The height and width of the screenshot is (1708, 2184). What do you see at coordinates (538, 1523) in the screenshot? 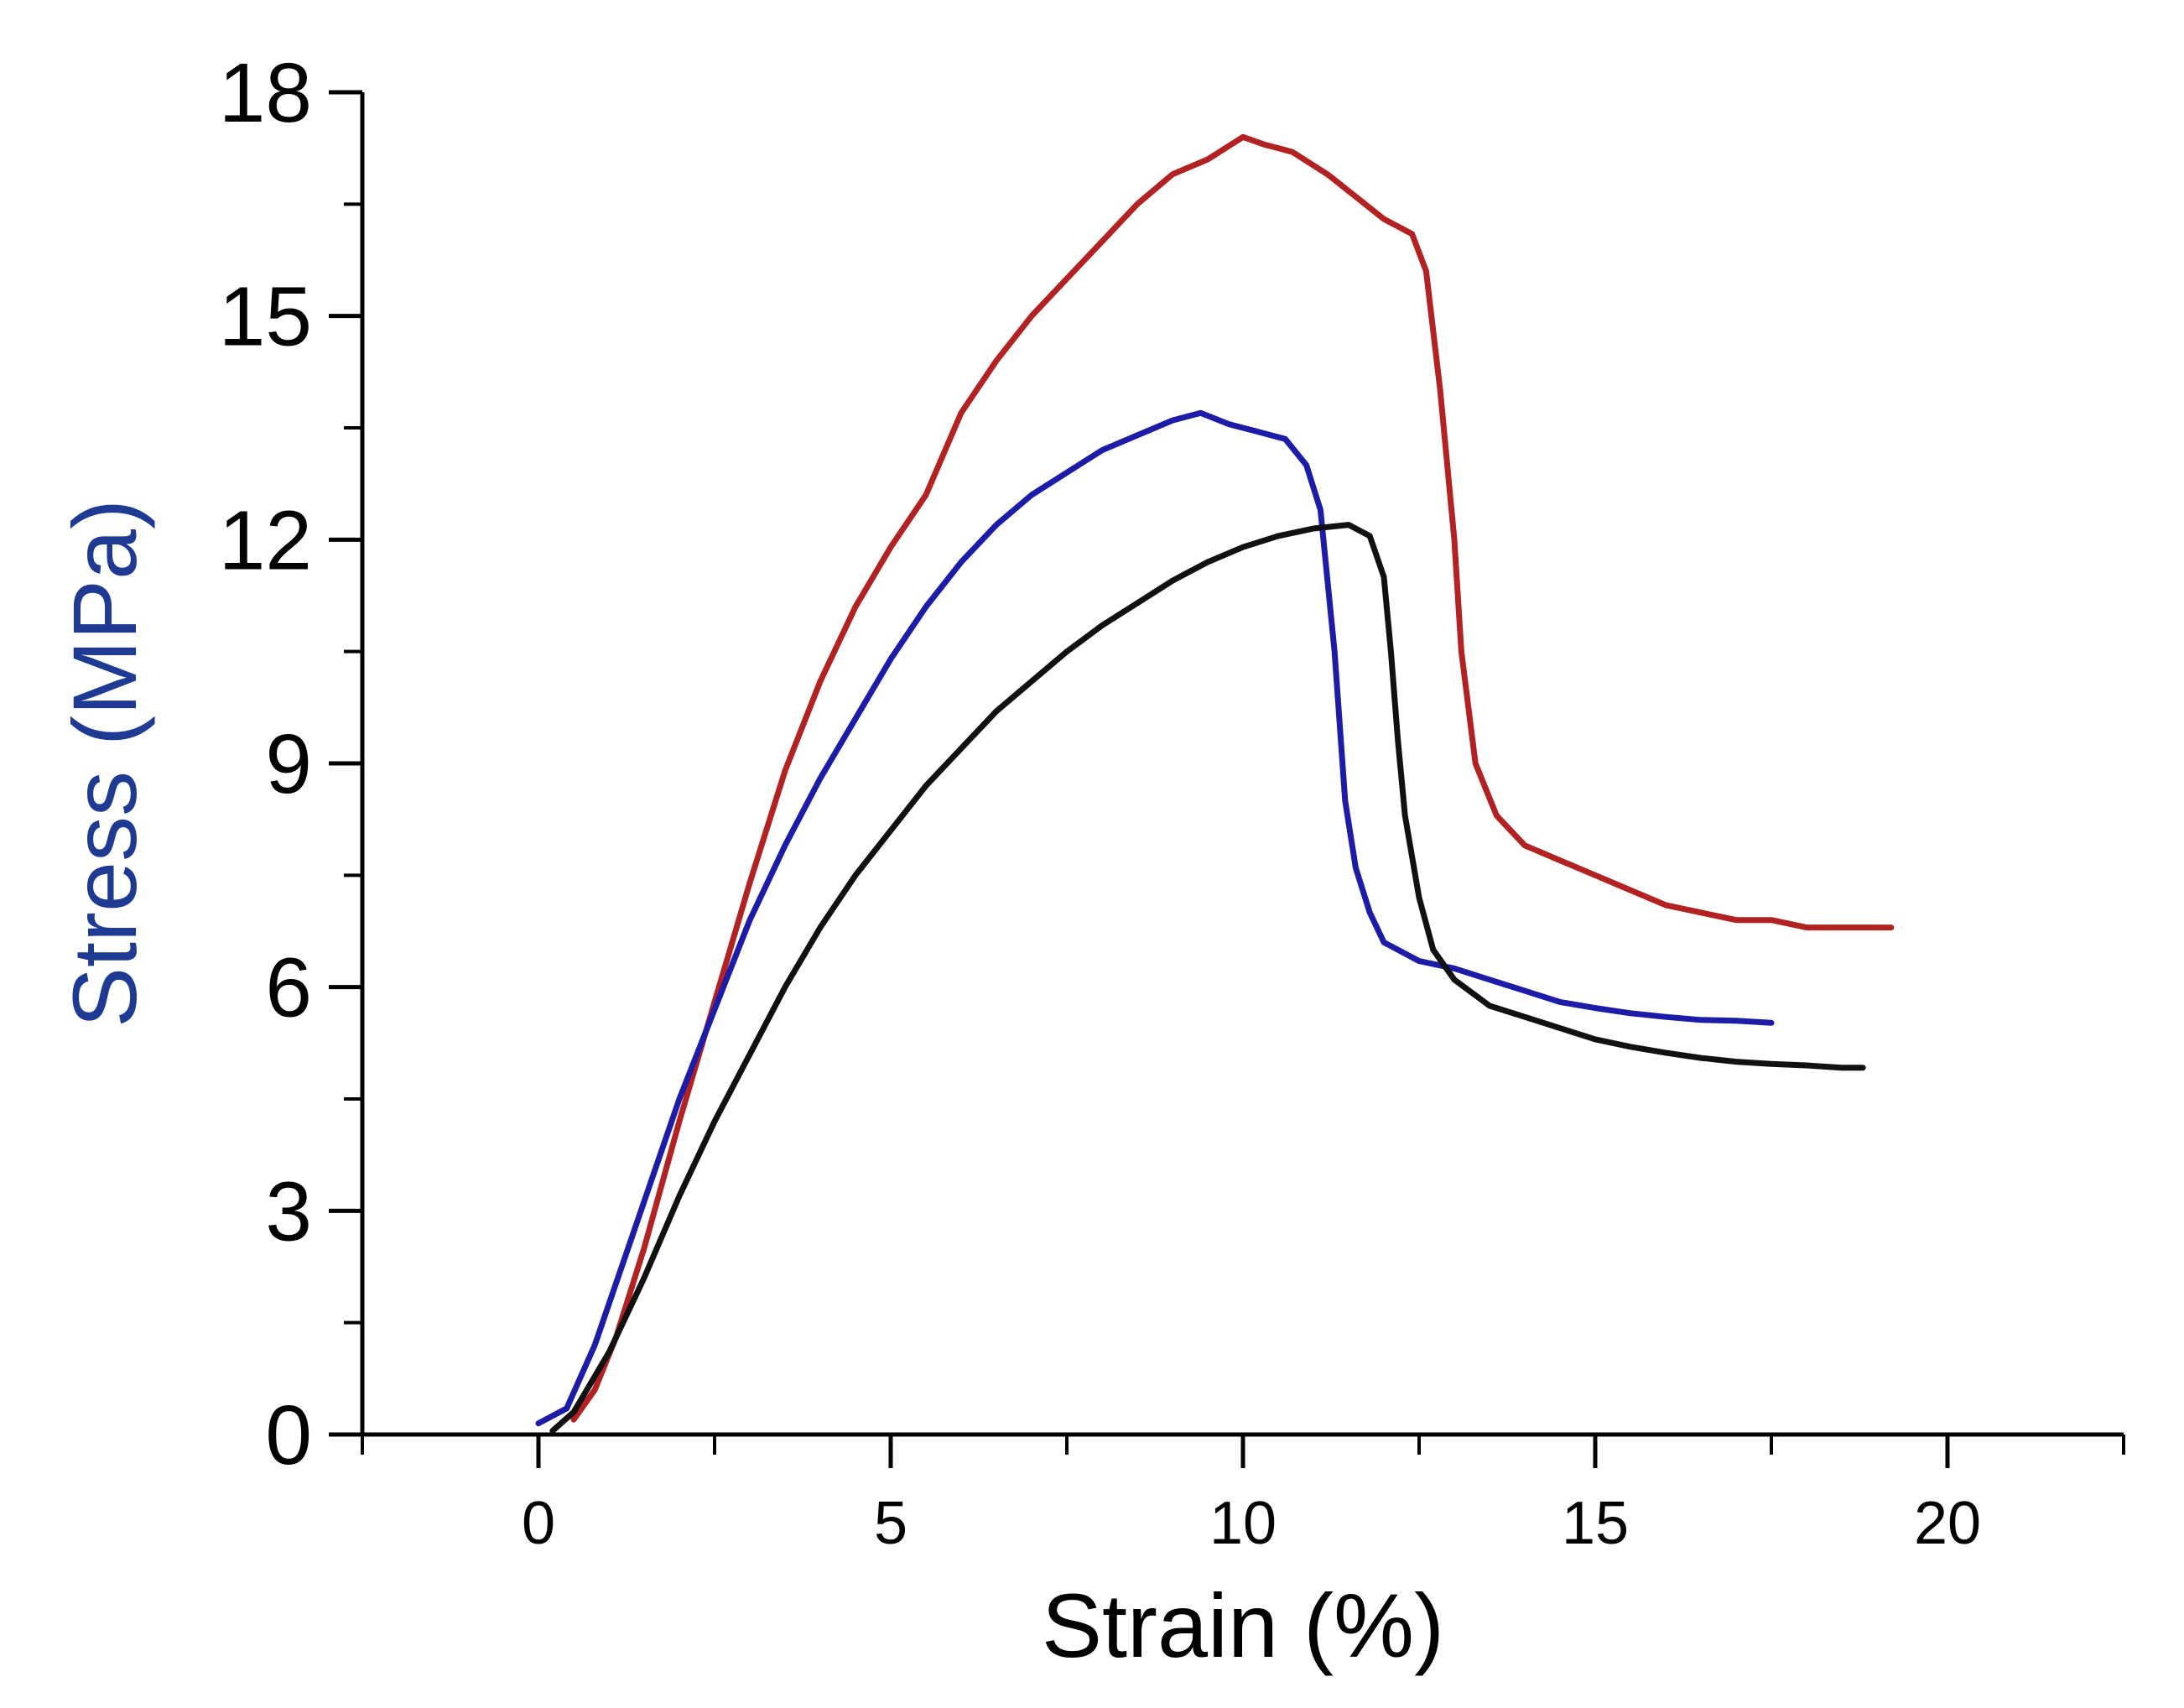
I see `x-tick-label-0: 0` at bounding box center [538, 1523].